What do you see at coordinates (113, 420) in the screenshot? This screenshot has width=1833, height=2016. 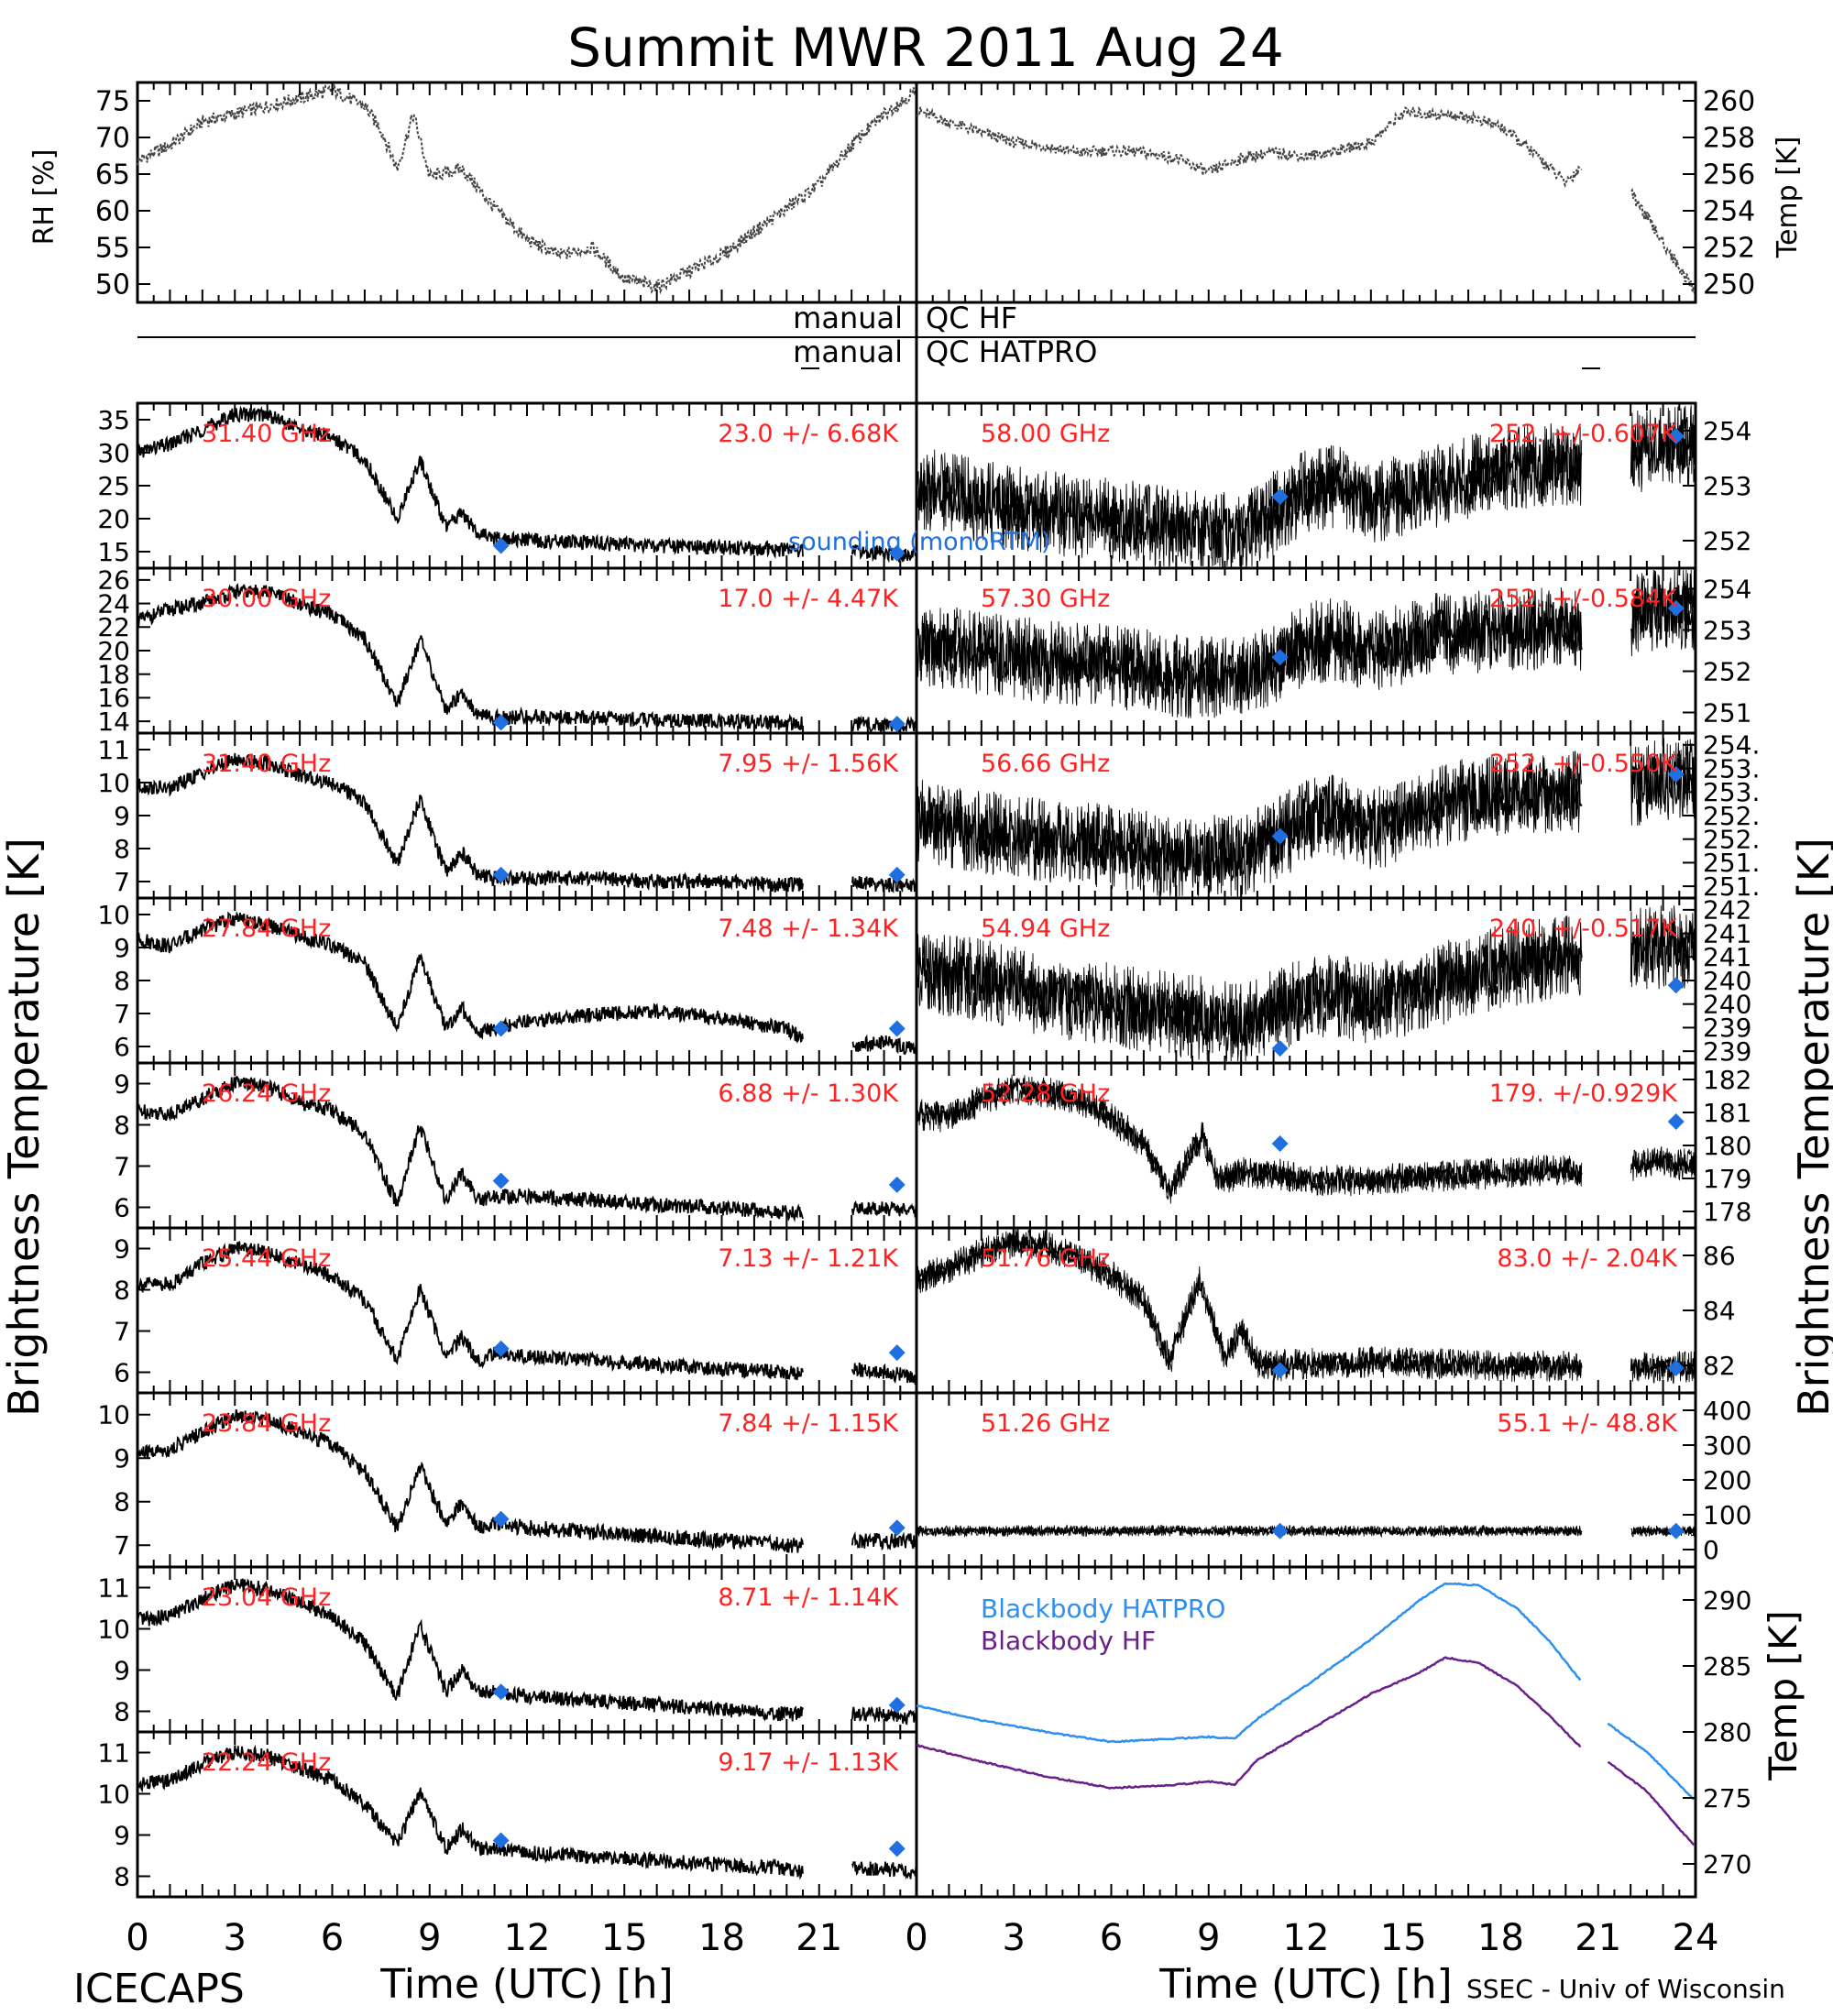 I see `y-tick-label: 35` at bounding box center [113, 420].